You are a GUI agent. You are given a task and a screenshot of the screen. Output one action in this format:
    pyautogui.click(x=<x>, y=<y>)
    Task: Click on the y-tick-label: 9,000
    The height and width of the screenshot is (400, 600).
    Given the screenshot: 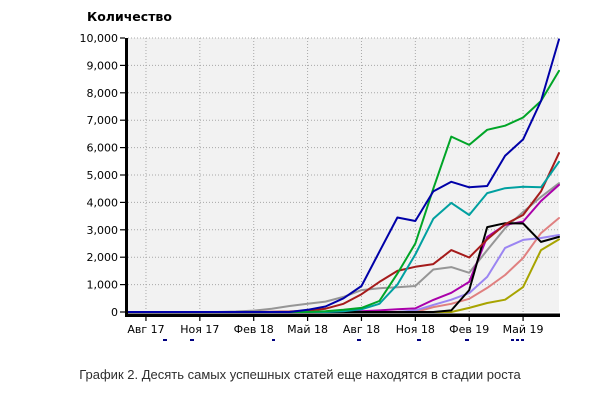 What is the action you would take?
    pyautogui.click(x=103, y=65)
    